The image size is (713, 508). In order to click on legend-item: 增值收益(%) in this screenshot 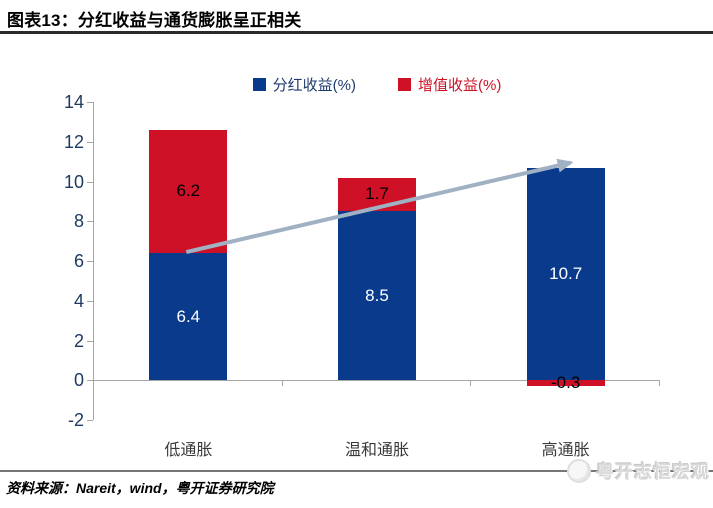, I will do `click(449, 84)`.